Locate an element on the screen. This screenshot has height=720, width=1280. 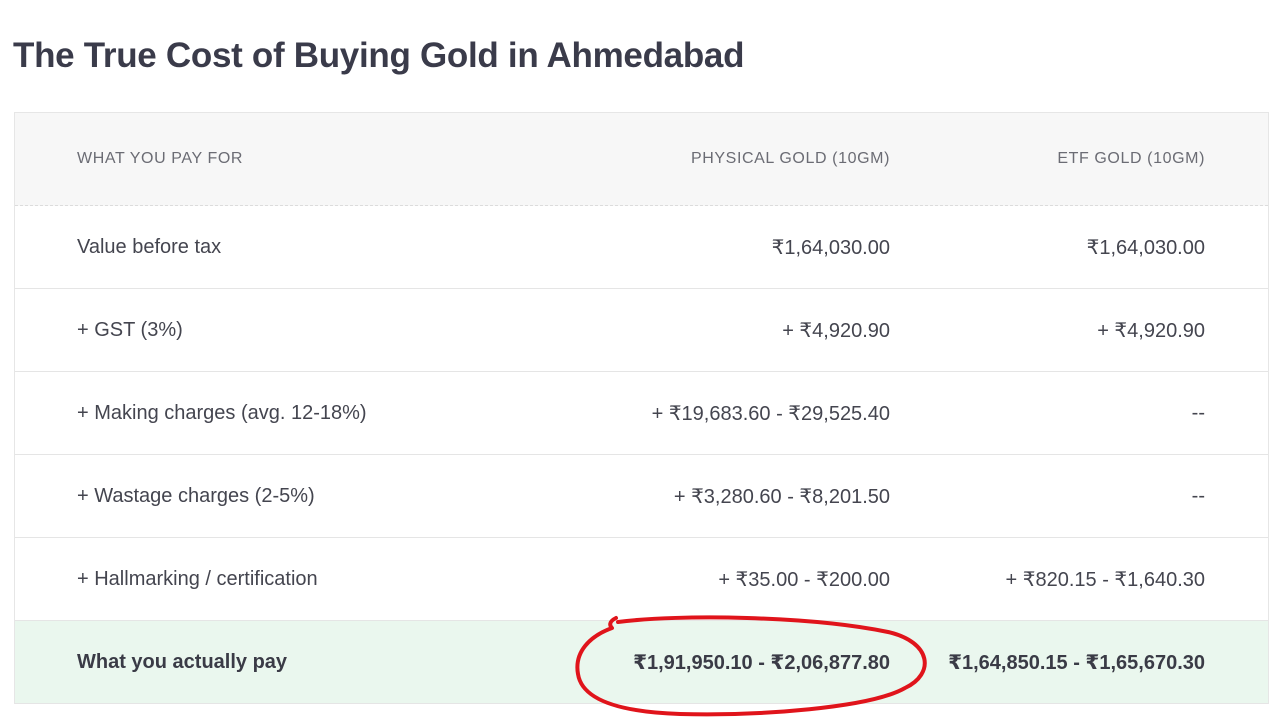
physical-value: + ₹3,280.60 - ₹8,201.50 is located at coordinates (781, 496).